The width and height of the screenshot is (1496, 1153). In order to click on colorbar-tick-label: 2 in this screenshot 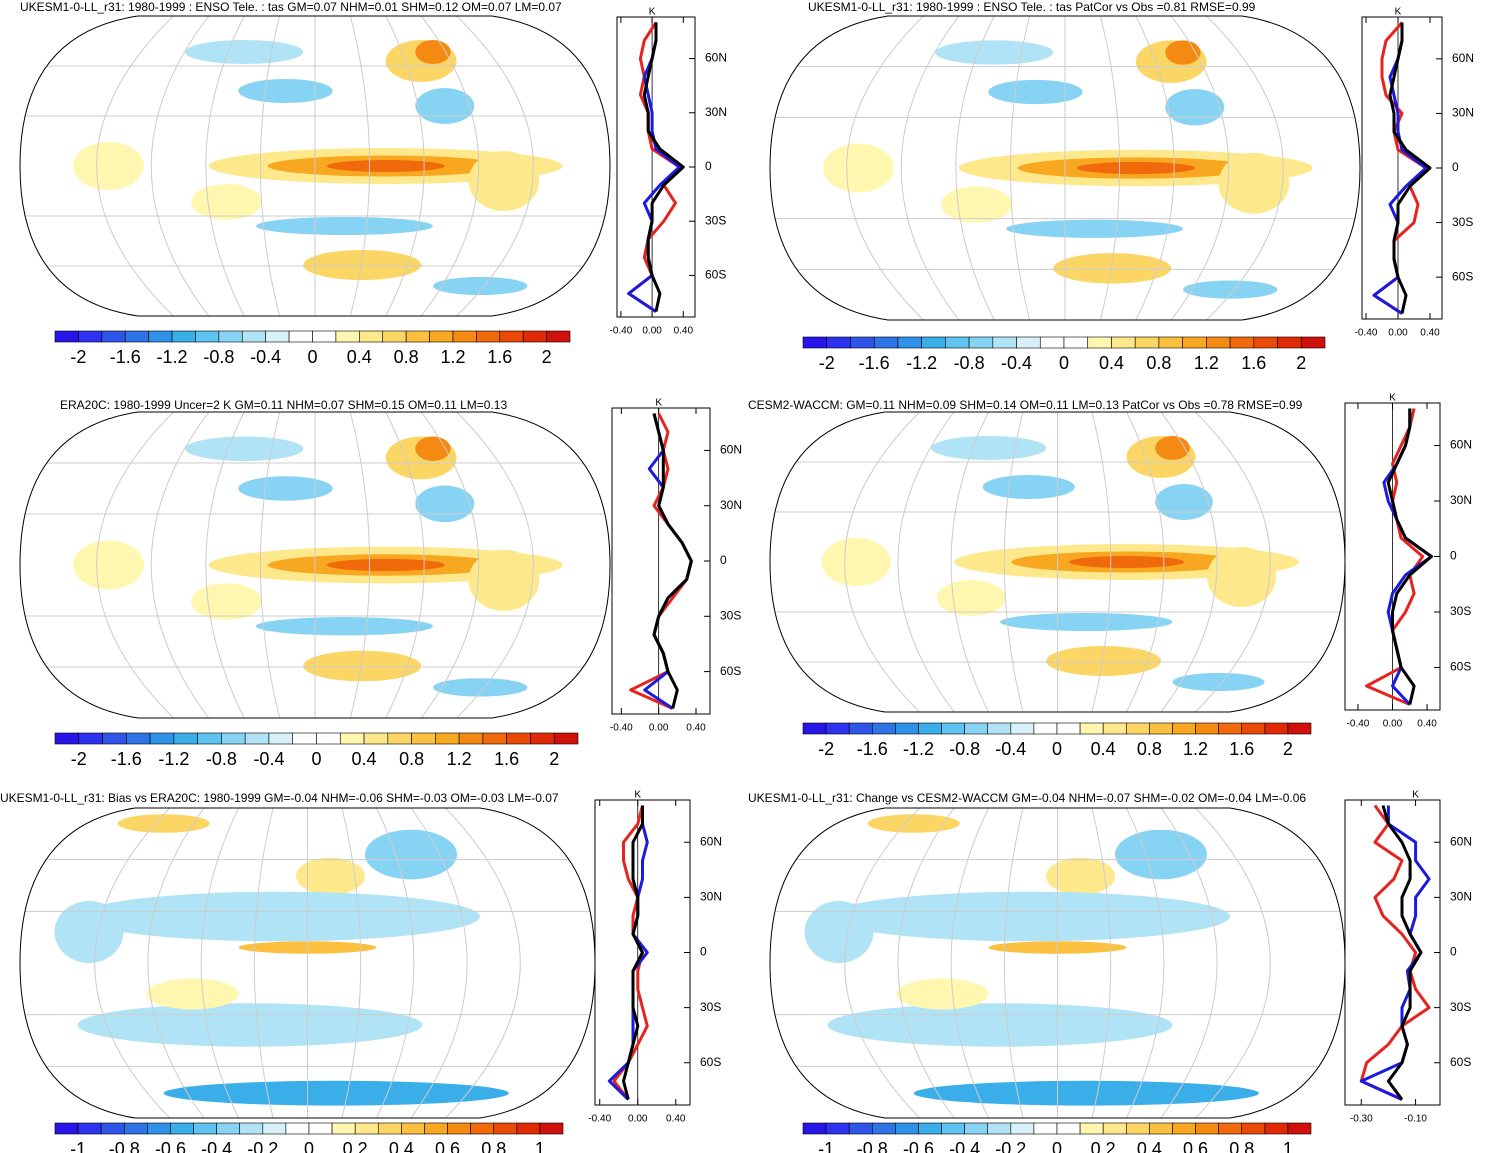, I will do `click(1301, 363)`.